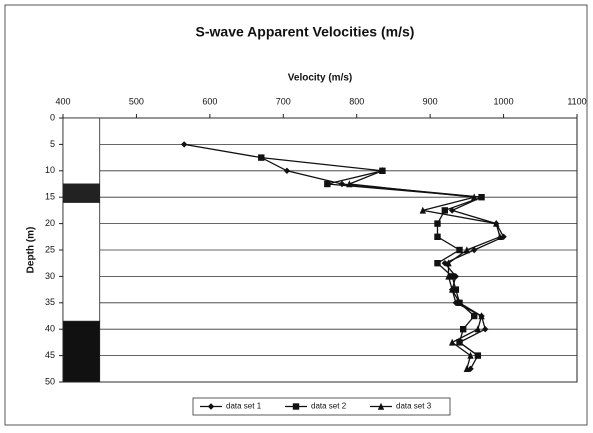 Image resolution: width=593 pixels, height=433 pixels. What do you see at coordinates (50, 223) in the screenshot?
I see `y-tick-label: 20` at bounding box center [50, 223].